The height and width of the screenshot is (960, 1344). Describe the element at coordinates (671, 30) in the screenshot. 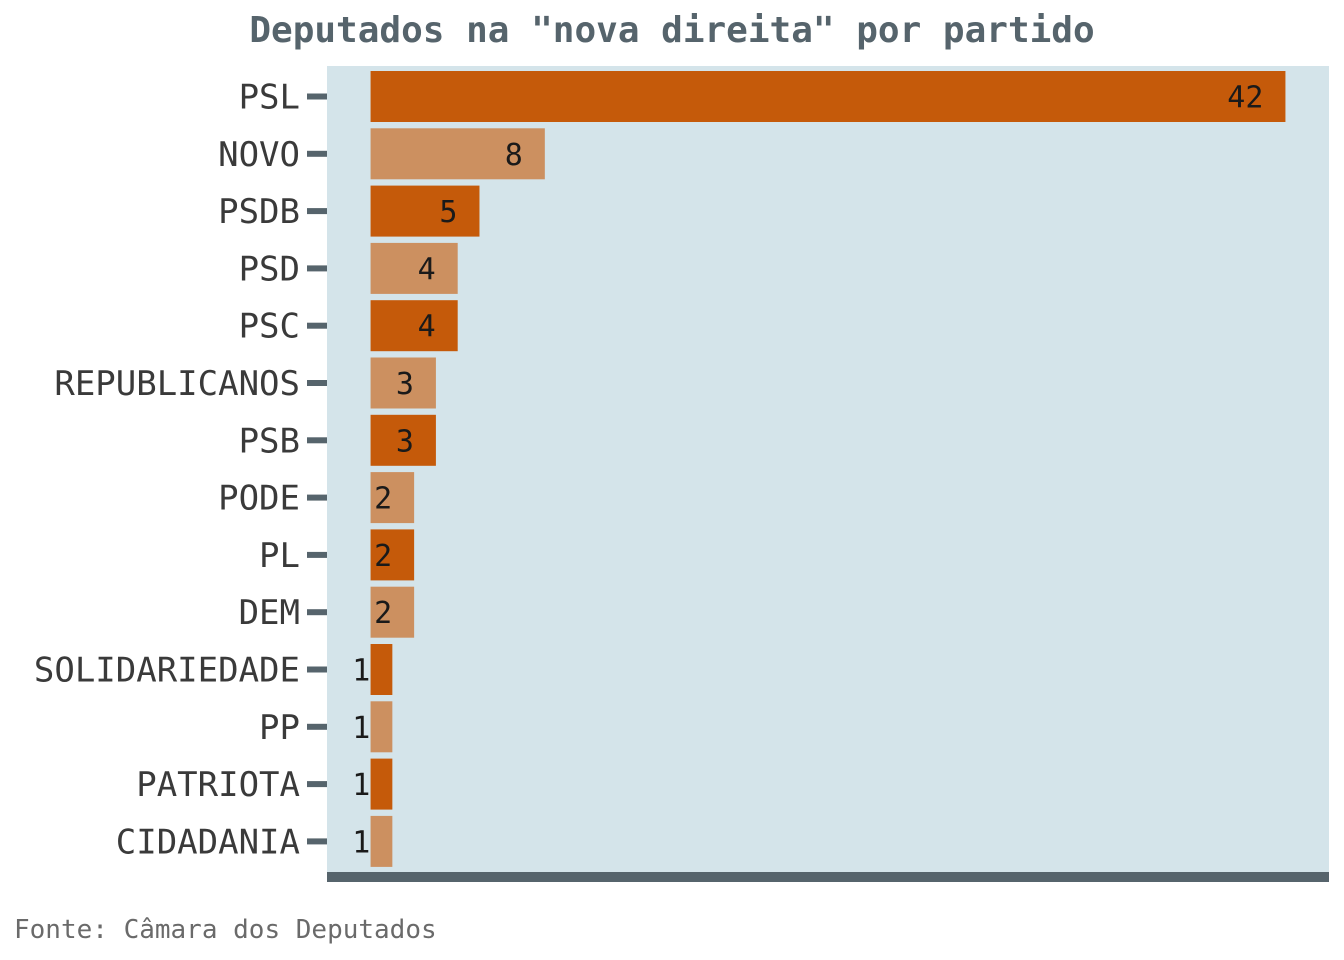

I see `chart-title: Deputados na "nova direita" por partido` at that location.